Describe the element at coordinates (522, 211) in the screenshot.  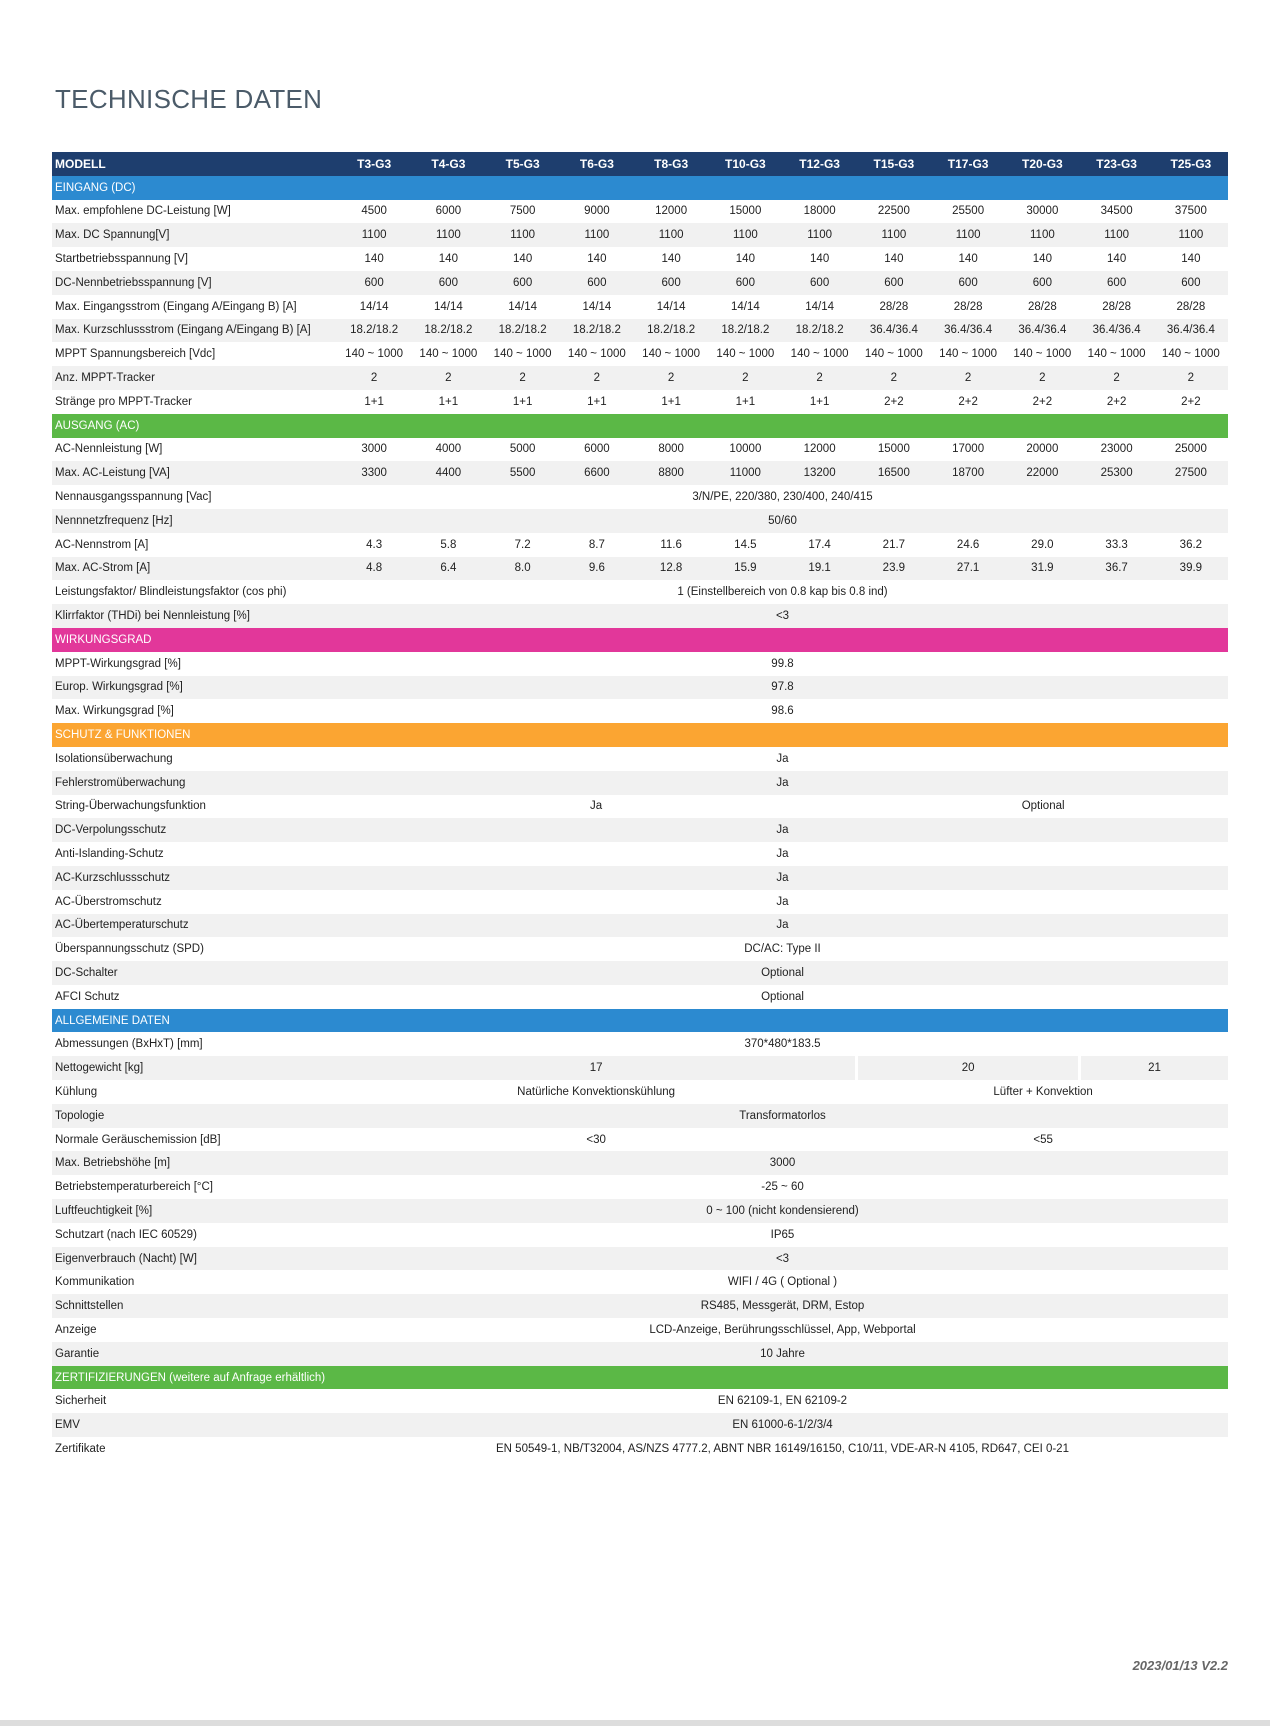
I see `cell: 7500` at that location.